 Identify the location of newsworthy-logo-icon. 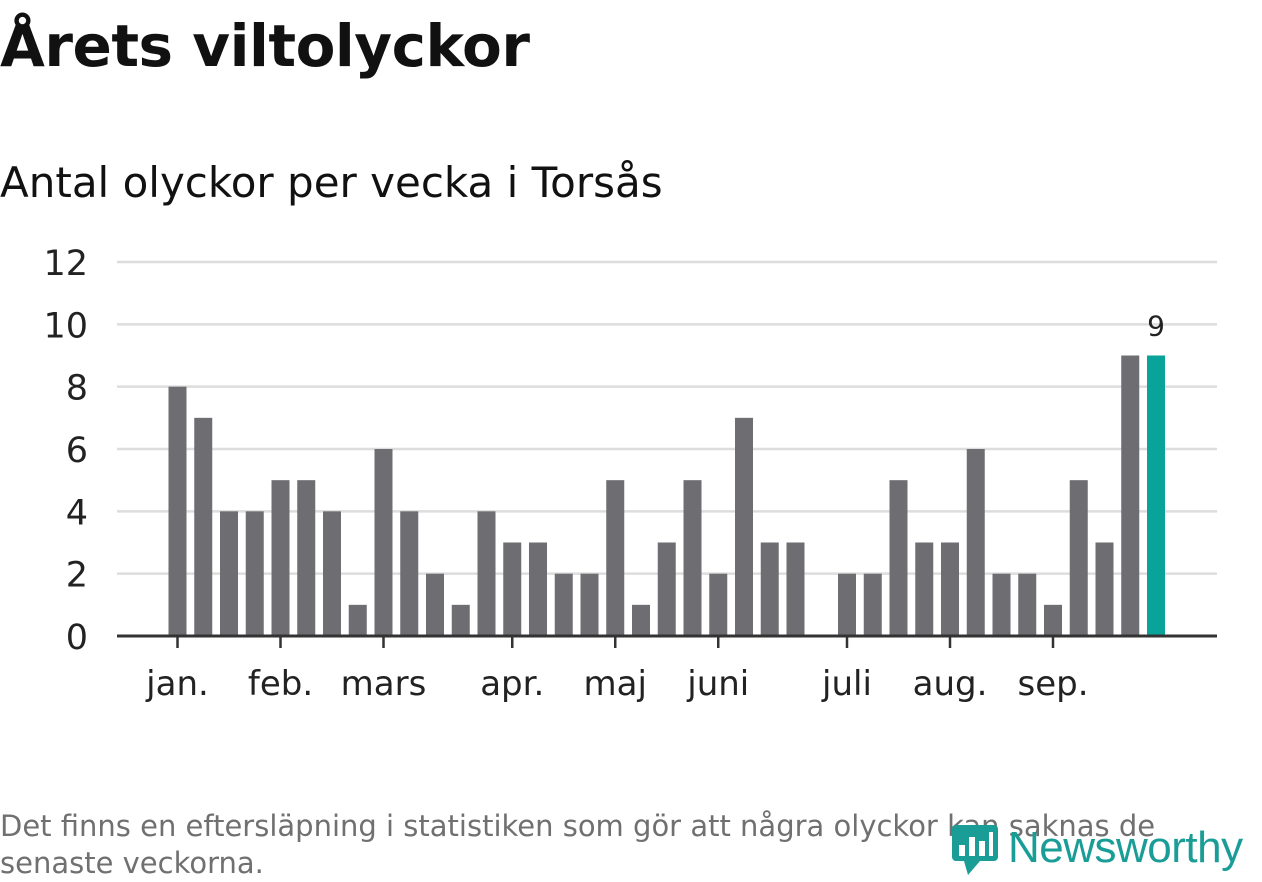
(975, 850).